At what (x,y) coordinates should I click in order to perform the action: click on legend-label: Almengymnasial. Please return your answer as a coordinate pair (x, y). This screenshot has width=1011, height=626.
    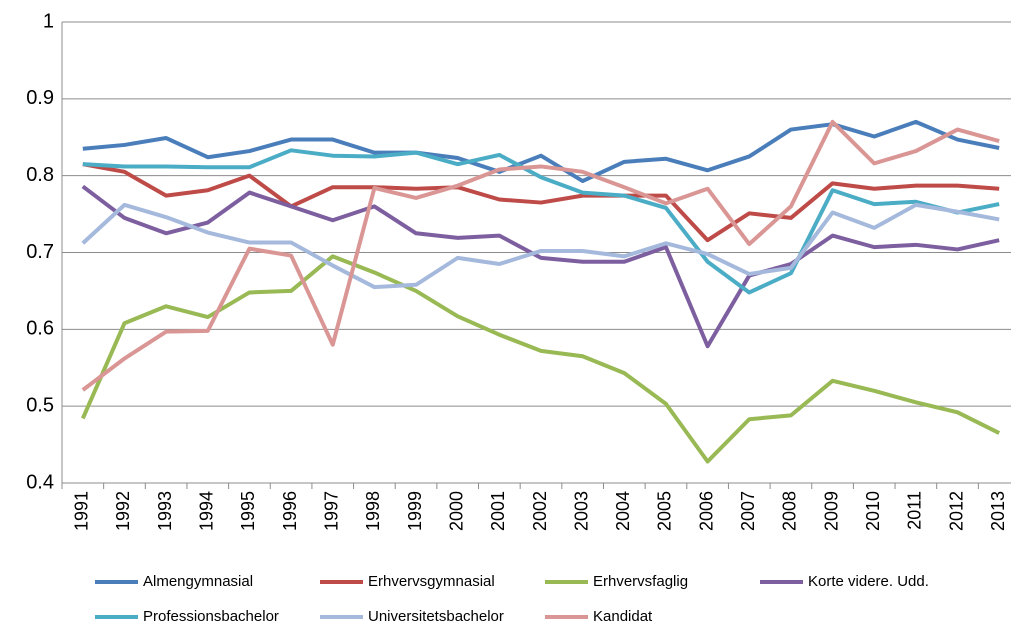
    Looking at the image, I should click on (198, 581).